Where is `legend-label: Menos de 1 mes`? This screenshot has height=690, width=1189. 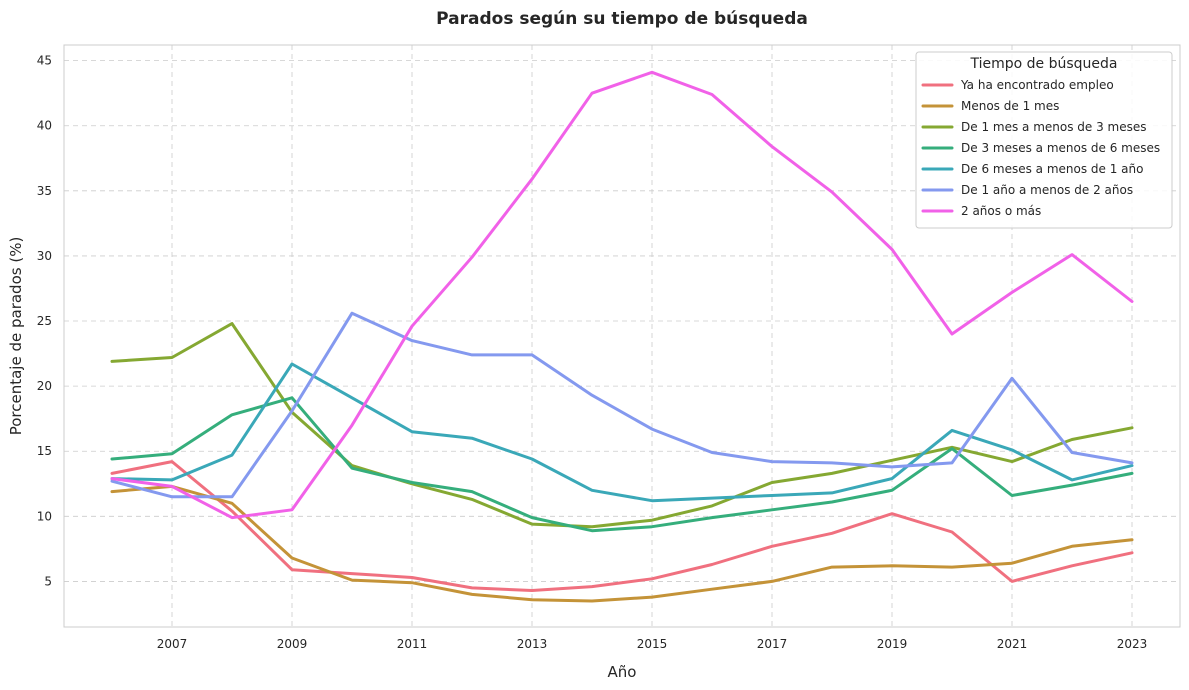 legend-label: Menos de 1 mes is located at coordinates (1010, 106).